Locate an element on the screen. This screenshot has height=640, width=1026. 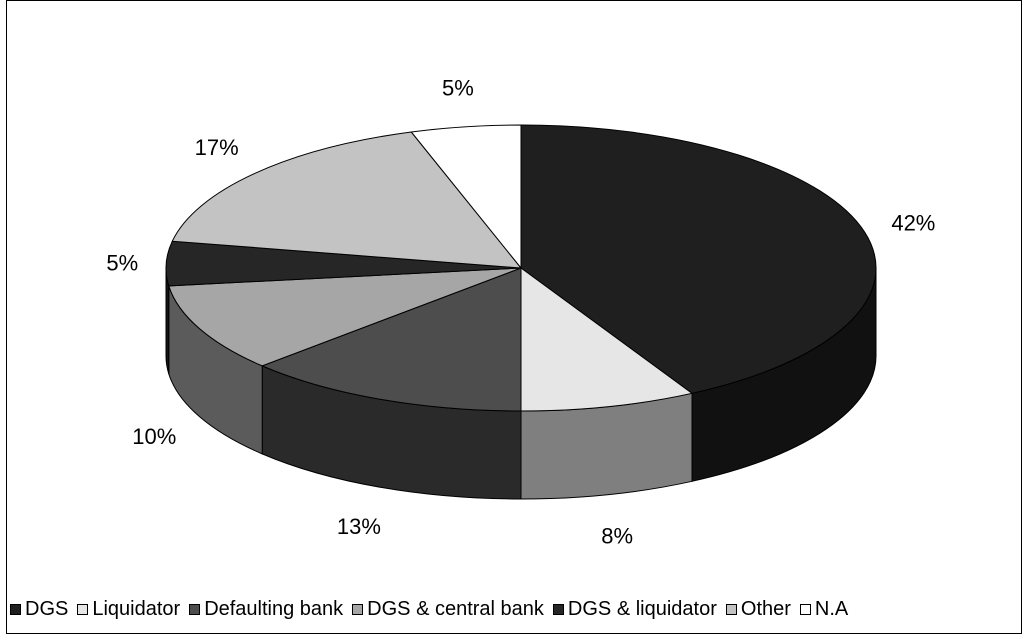
data-label-dgs-central-bank: 10% is located at coordinates (154, 436).